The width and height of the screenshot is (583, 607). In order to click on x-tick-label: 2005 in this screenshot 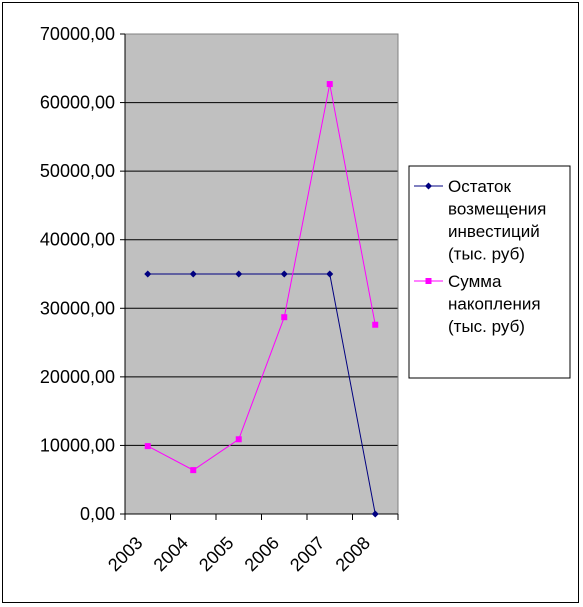, I will do `click(216, 554)`.